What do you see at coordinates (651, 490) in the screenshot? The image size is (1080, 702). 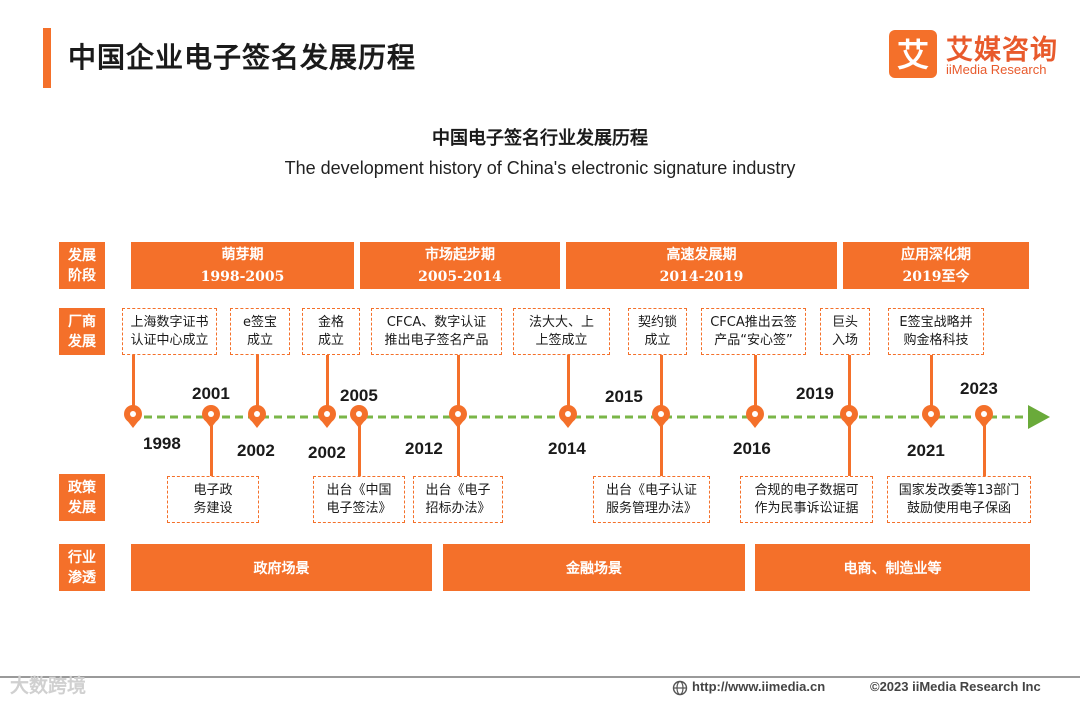 I see `event-text: 出台《电子认证` at bounding box center [651, 490].